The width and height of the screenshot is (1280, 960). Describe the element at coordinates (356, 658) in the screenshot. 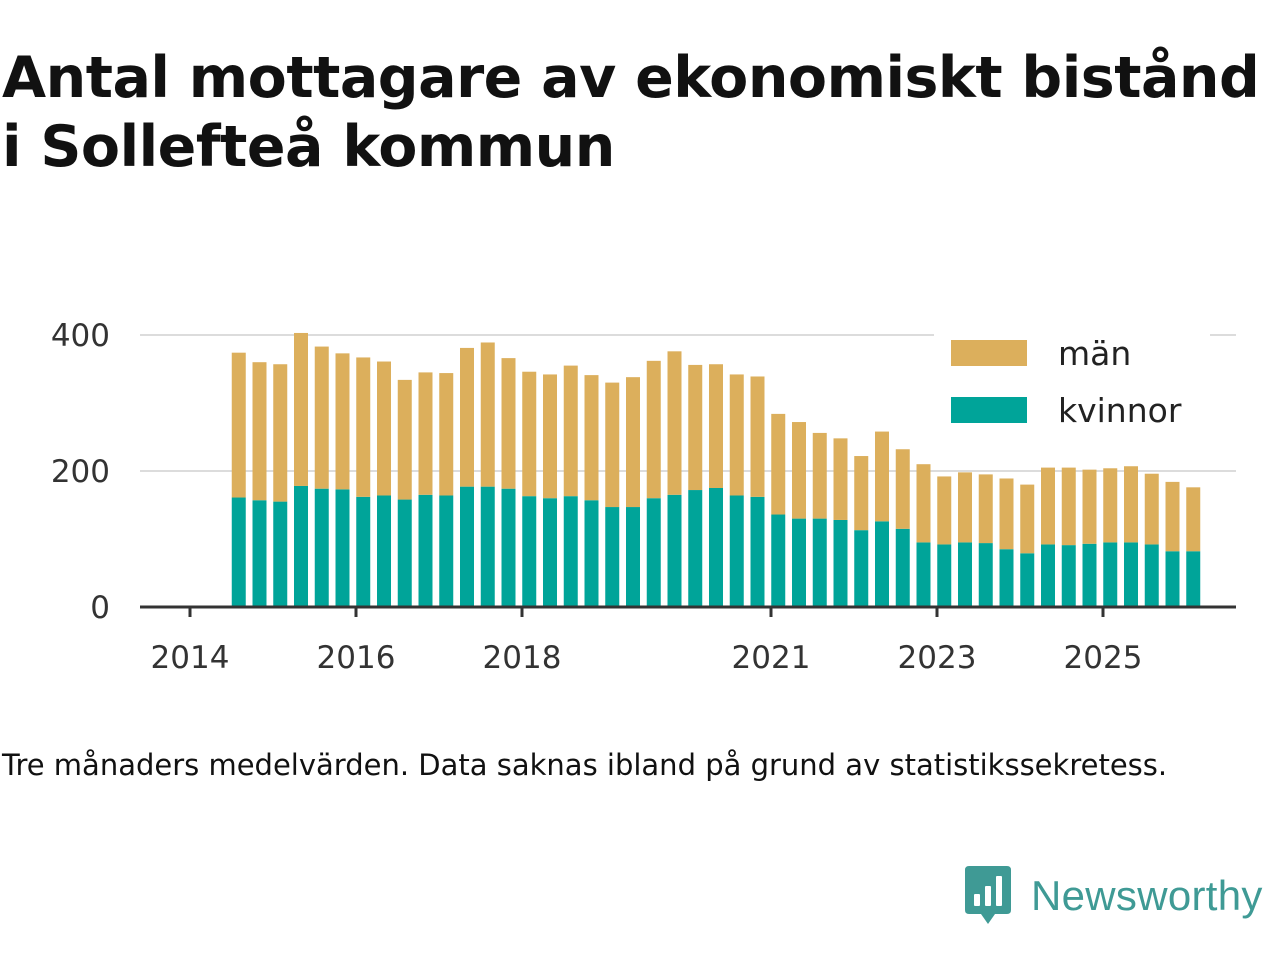

I see `x-tick-label: 2016` at that location.